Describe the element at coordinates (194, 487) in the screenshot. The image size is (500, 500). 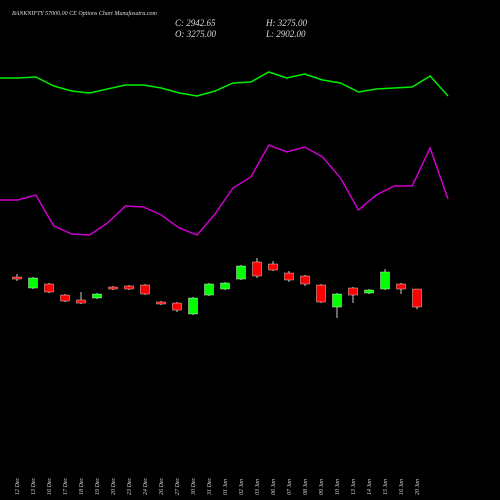
I see `x-tick-label: 30 Dec` at that location.